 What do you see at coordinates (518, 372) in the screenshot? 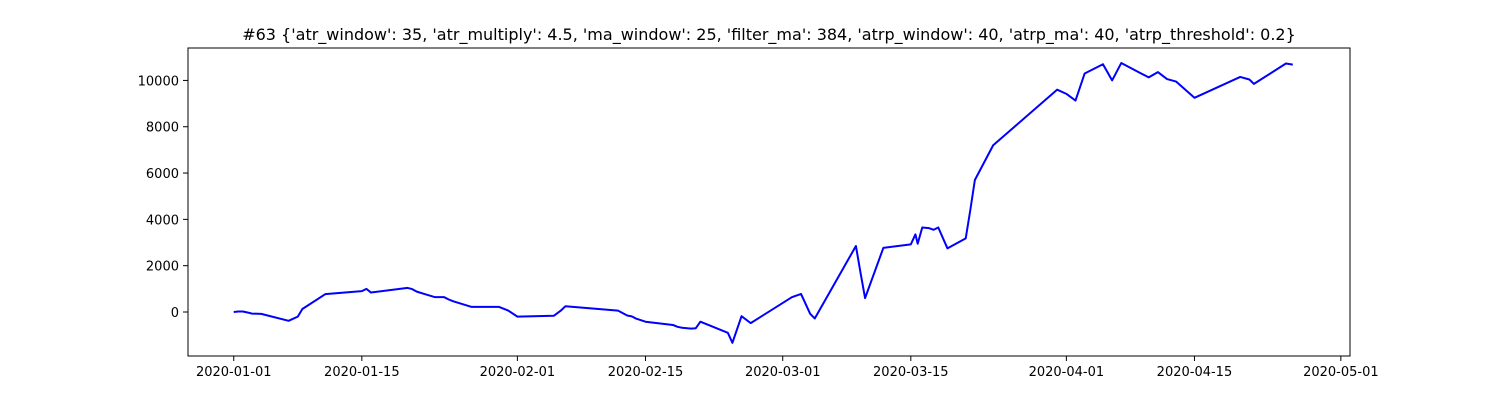
I see `x-tick-label: 2020-02-01` at bounding box center [518, 372].